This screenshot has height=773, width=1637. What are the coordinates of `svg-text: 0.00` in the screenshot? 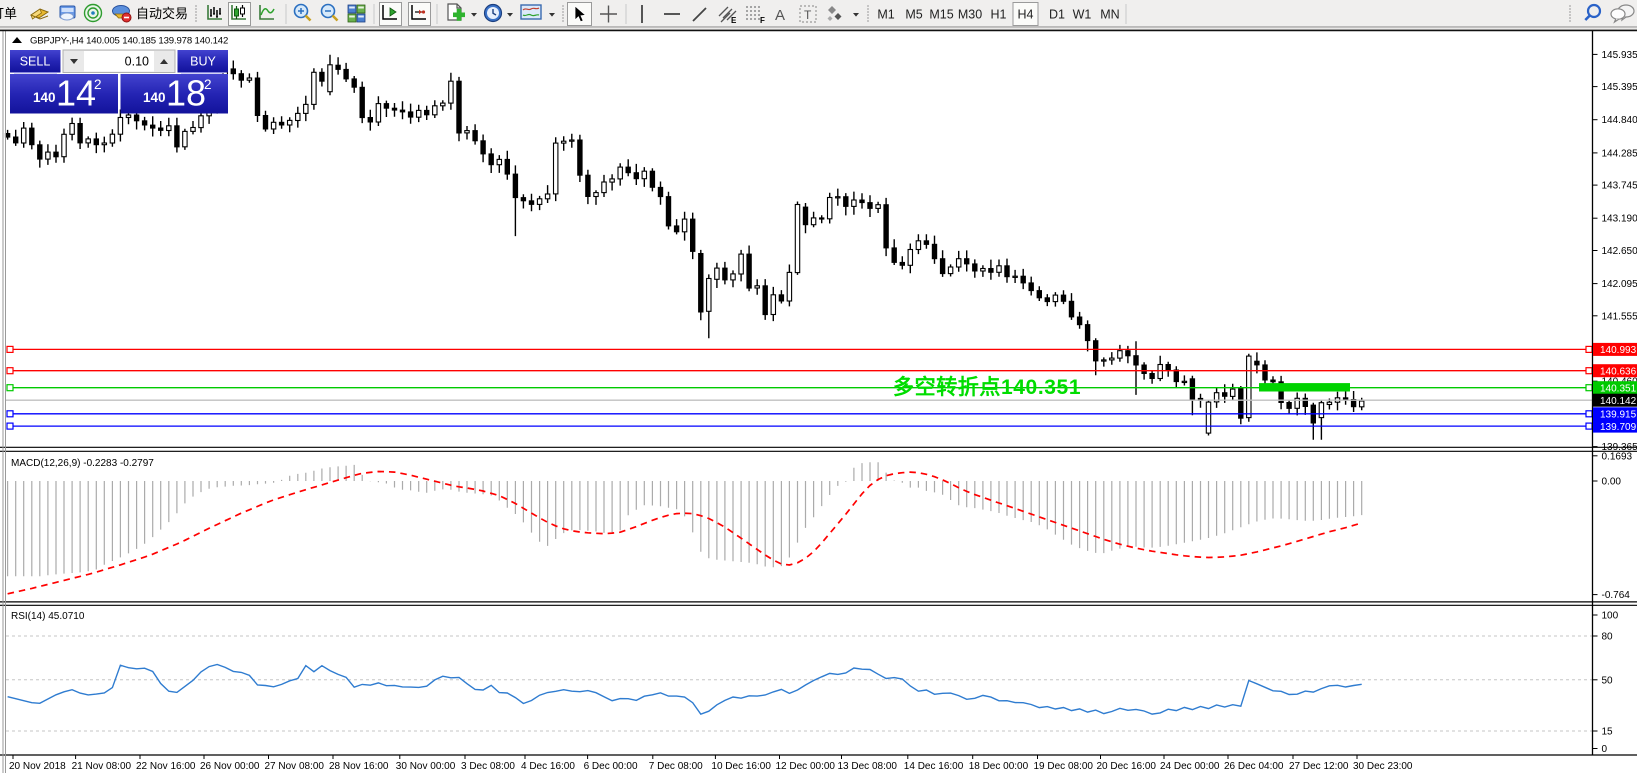 It's located at (1612, 482).